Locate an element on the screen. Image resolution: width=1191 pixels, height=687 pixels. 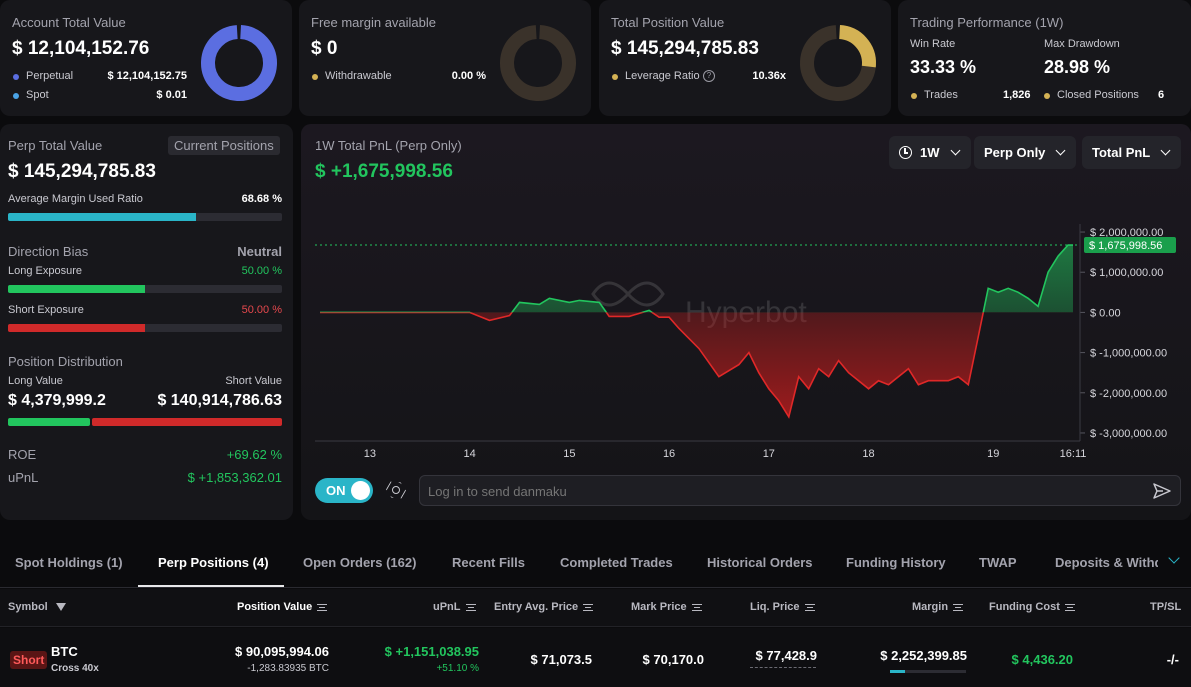
leverage-label: Leverage Ratio is located at coordinates (662, 76).